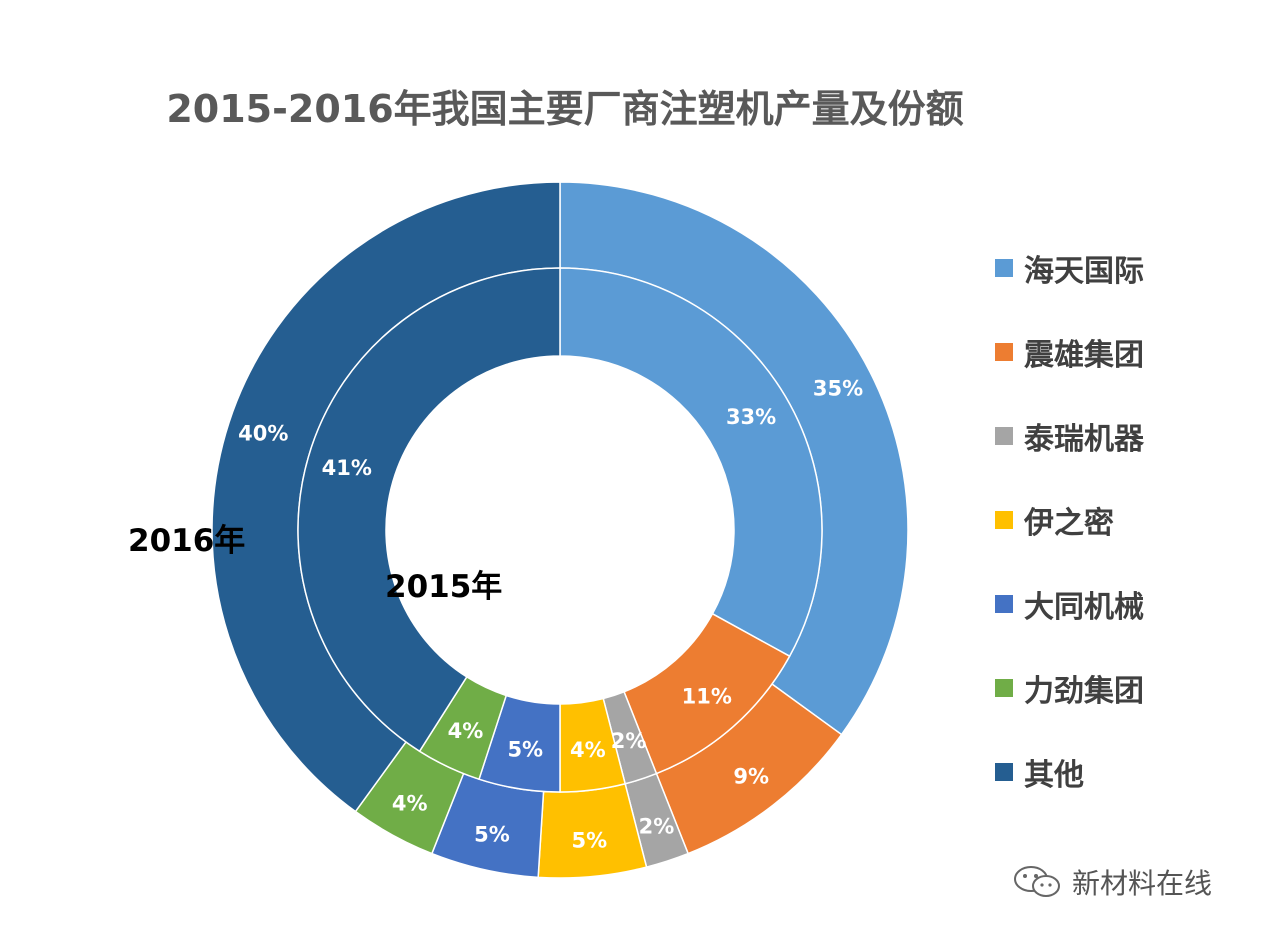 This screenshot has height=938, width=1269. Describe the element at coordinates (1084, 439) in the screenshot. I see `legend-label: 泰瑞机器` at that location.